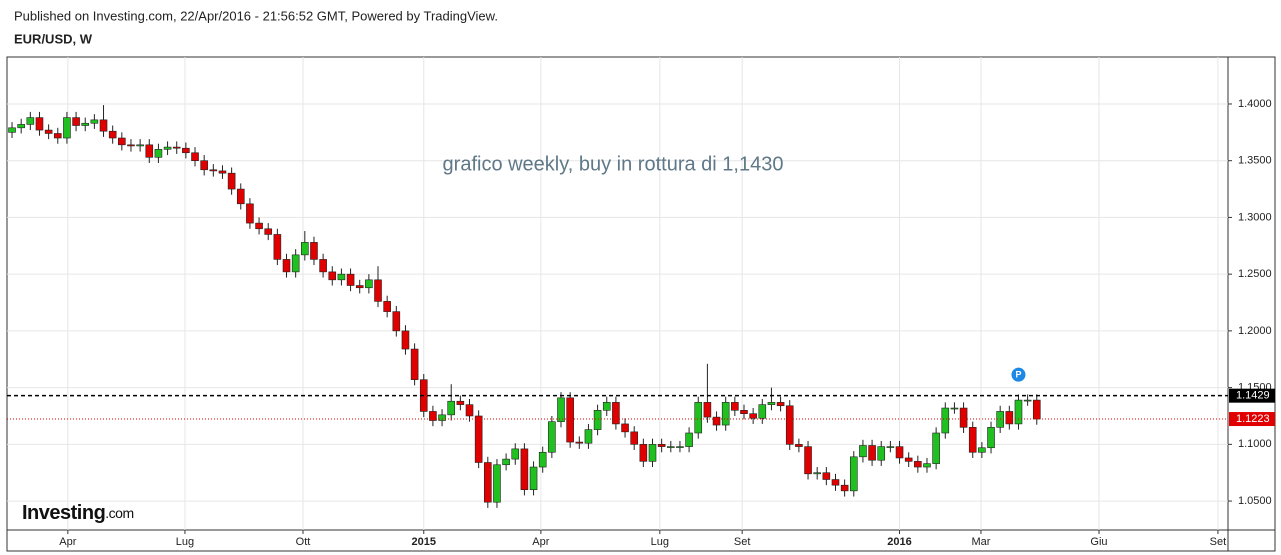 The image size is (1281, 555). Describe the element at coordinates (1255, 501) in the screenshot. I see `y-tick-label: 1.0500` at that location.